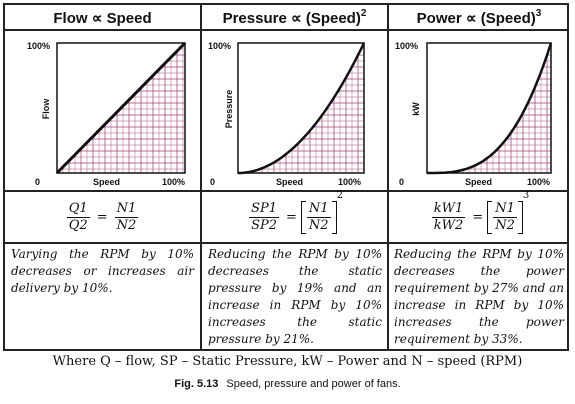 The image size is (575, 404). I want to click on power-speed-graph: 100% 0 100% Speed kW, so click(474, 114).